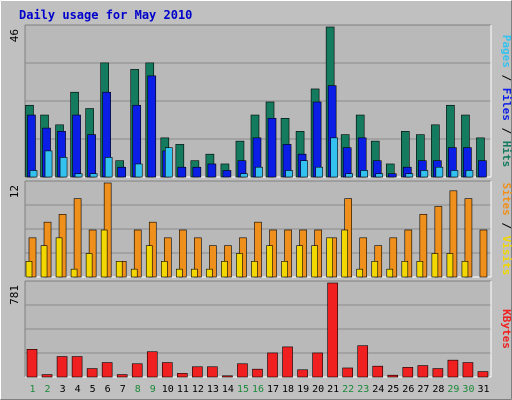 The image size is (512, 400). Describe the element at coordinates (108, 389) in the screenshot. I see `day-label: 6` at that location.